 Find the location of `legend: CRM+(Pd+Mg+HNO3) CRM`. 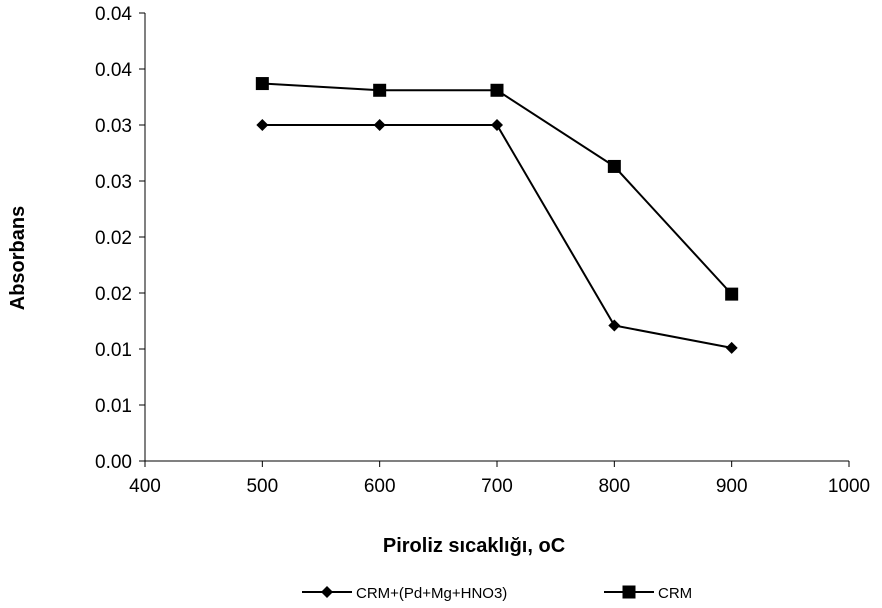

legend: CRM+(Pd+Mg+HNO3) CRM is located at coordinates (497, 593).